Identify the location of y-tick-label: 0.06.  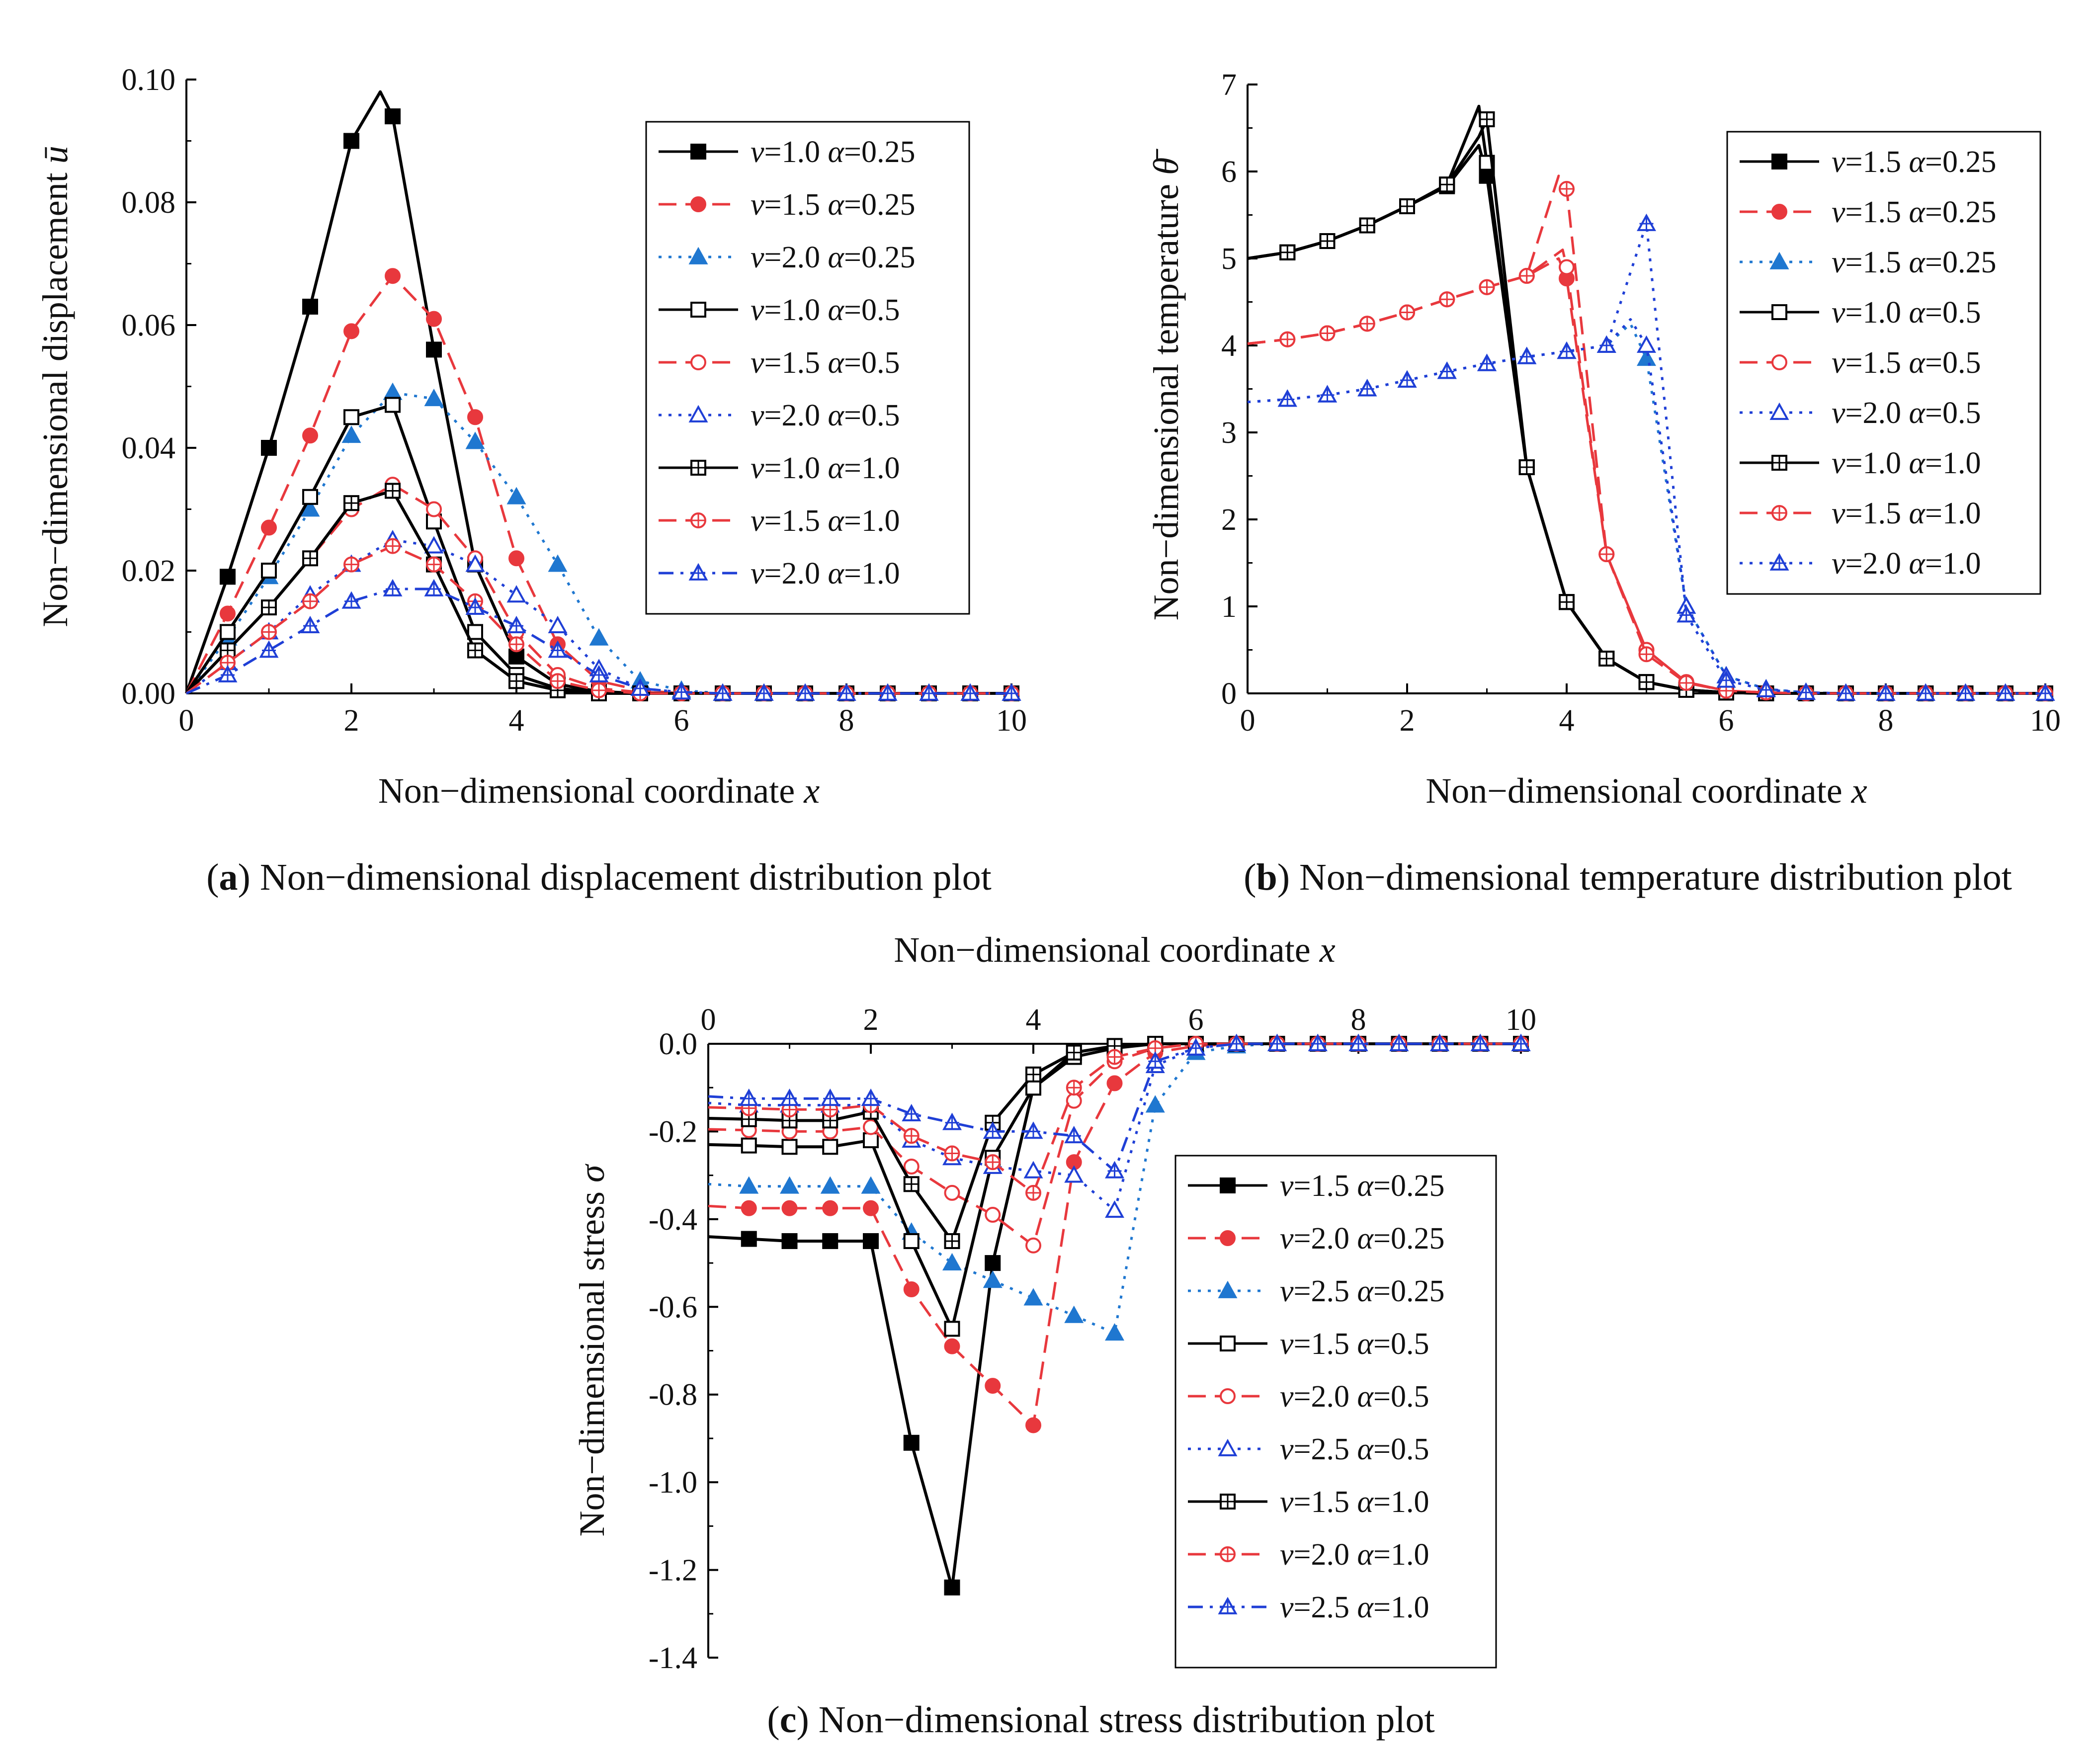
(149, 325).